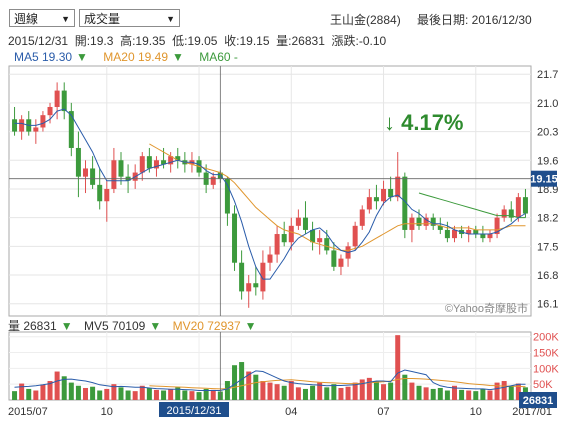 The height and width of the screenshot is (437, 572). What do you see at coordinates (102, 19) in the screenshot?
I see `indicator-select-value: 成交量` at bounding box center [102, 19].